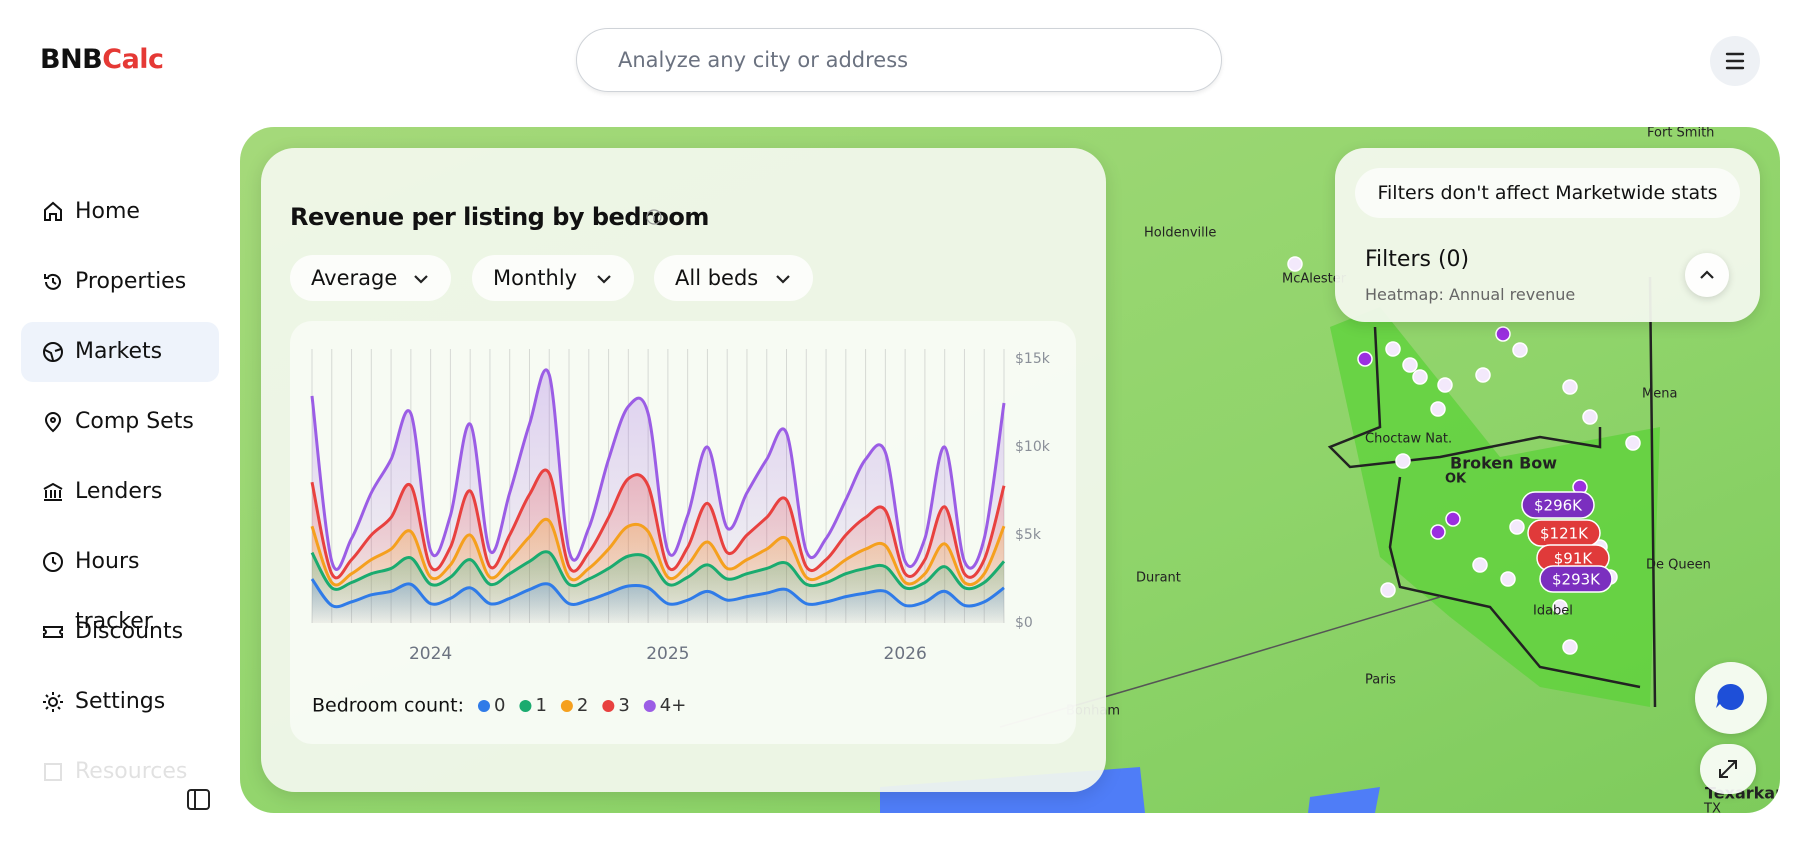 The width and height of the screenshot is (1800, 841). What do you see at coordinates (1417, 259) in the screenshot?
I see `filters-title: Filters (0)` at bounding box center [1417, 259].